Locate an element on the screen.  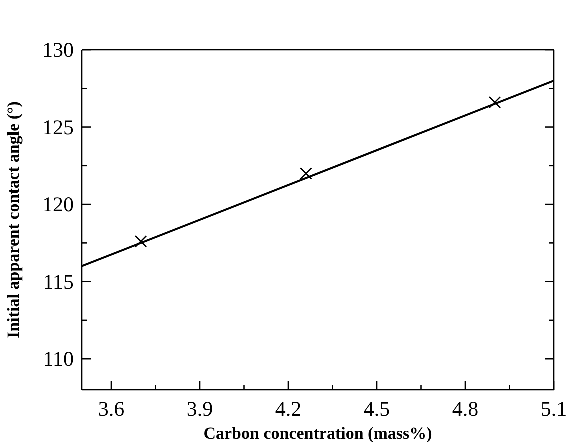
y-tick-label: 115 is located at coordinates (58, 282).